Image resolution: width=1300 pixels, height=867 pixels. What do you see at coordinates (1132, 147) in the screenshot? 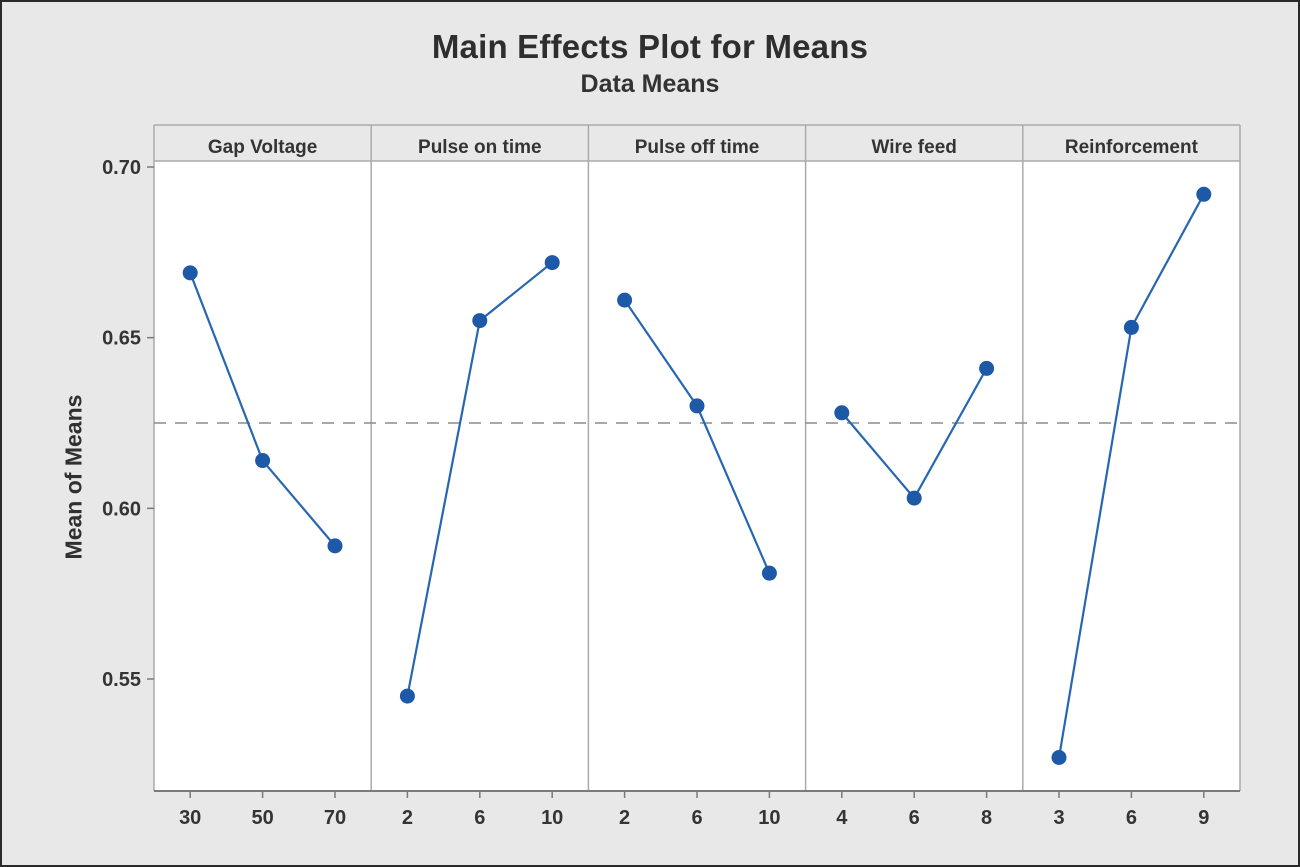
I see `panel-header-reinforcement: Reinforcement` at bounding box center [1132, 147].